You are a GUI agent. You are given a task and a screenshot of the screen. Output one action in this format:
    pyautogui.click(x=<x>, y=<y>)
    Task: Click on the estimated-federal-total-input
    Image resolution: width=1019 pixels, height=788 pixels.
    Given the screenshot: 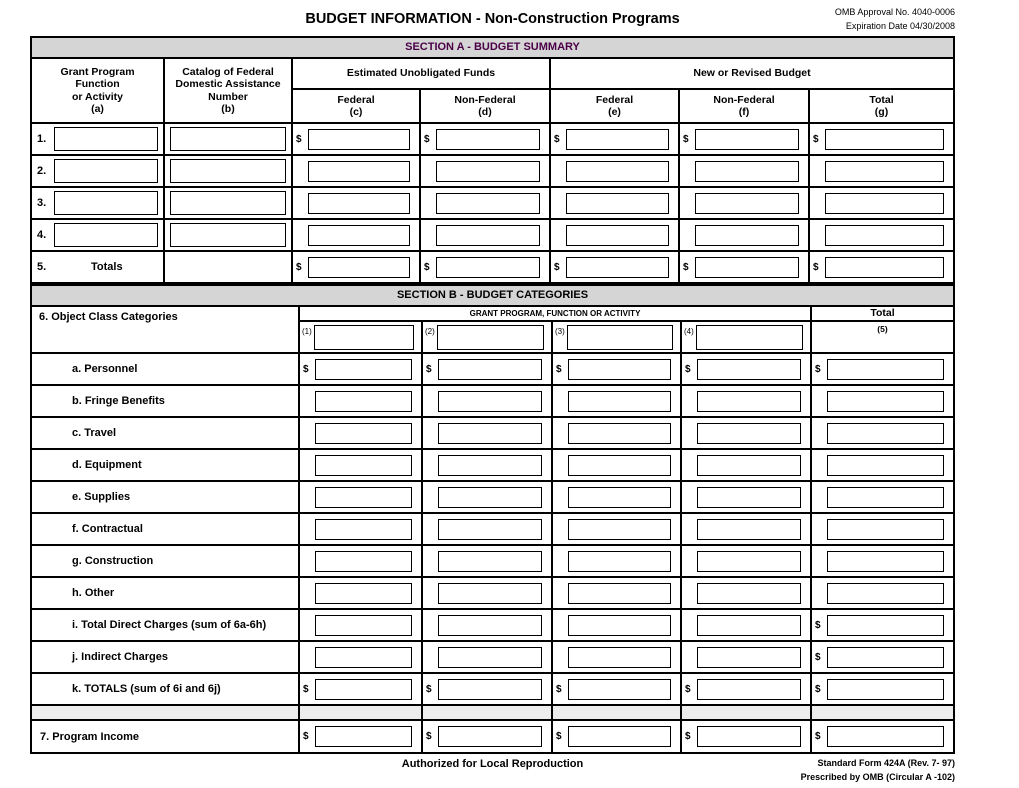 What is the action you would take?
    pyautogui.click(x=359, y=267)
    